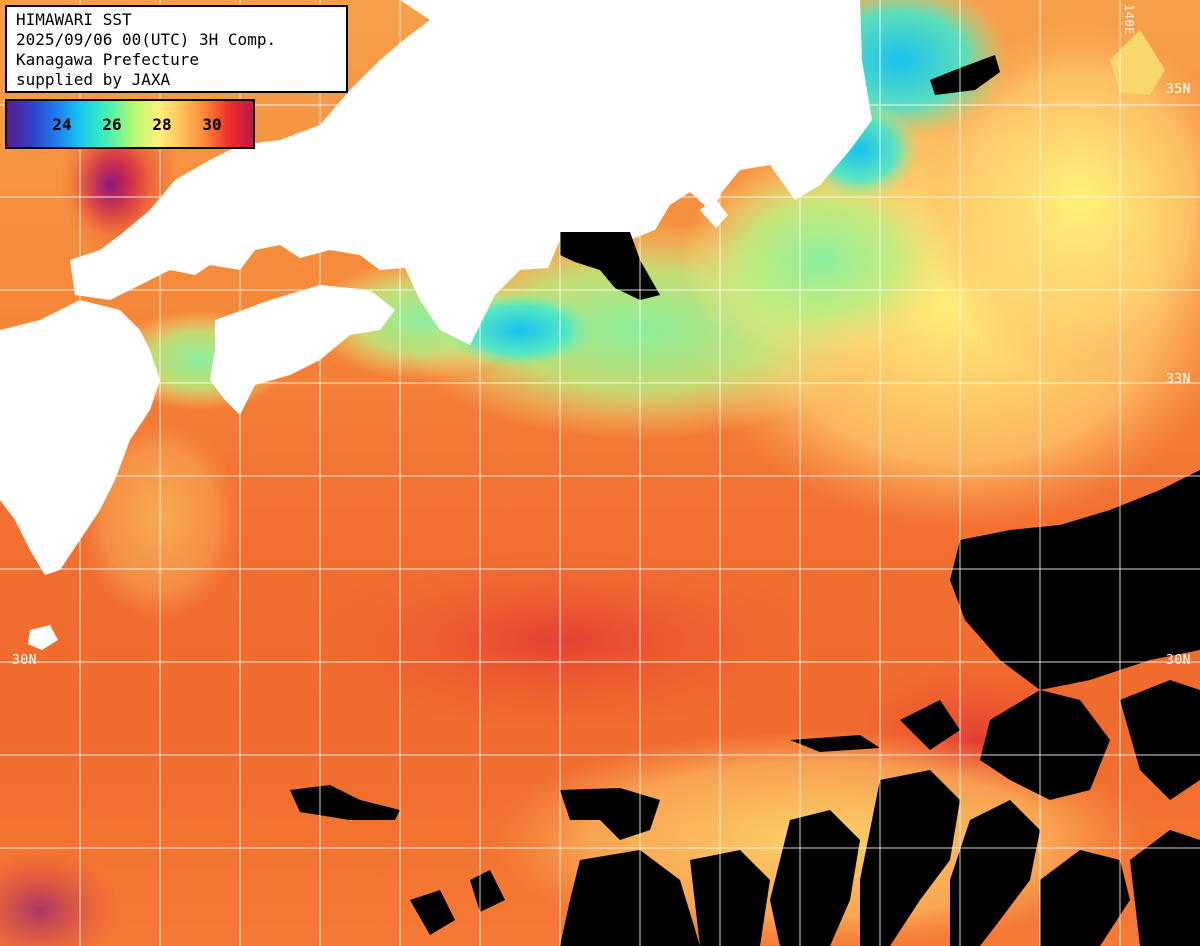 The width and height of the screenshot is (1200, 946). Describe the element at coordinates (108, 59) in the screenshot. I see `product-producer: Kanagawa Prefecture` at that location.